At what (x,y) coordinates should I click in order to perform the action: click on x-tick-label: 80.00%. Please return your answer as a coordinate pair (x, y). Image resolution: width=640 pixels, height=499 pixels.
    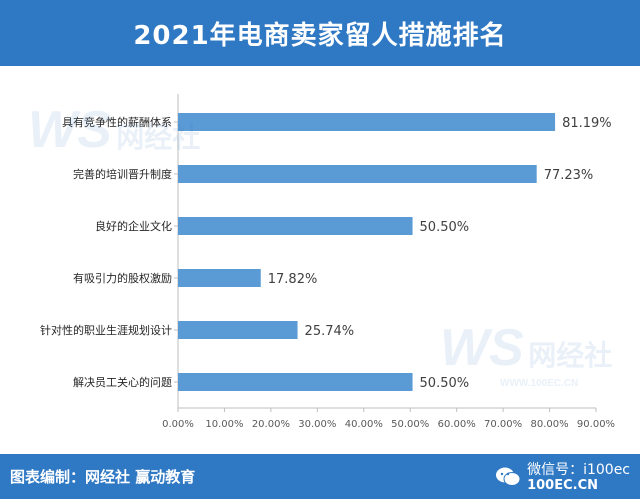
    Looking at the image, I should click on (549, 424).